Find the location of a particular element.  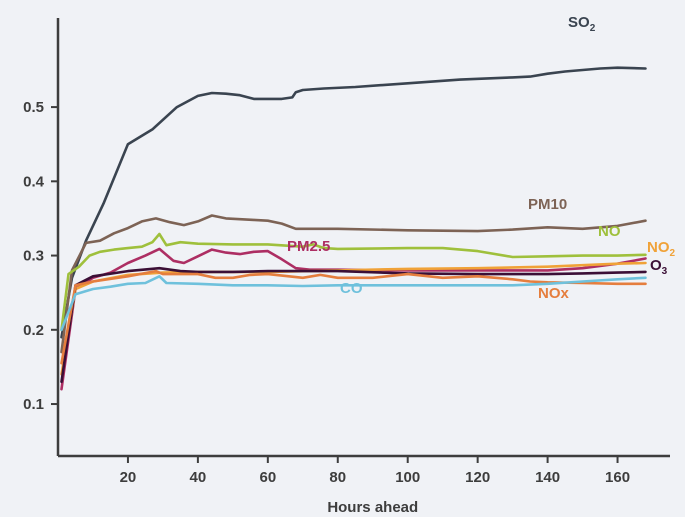

series-label-nox: NOx is located at coordinates (554, 293).